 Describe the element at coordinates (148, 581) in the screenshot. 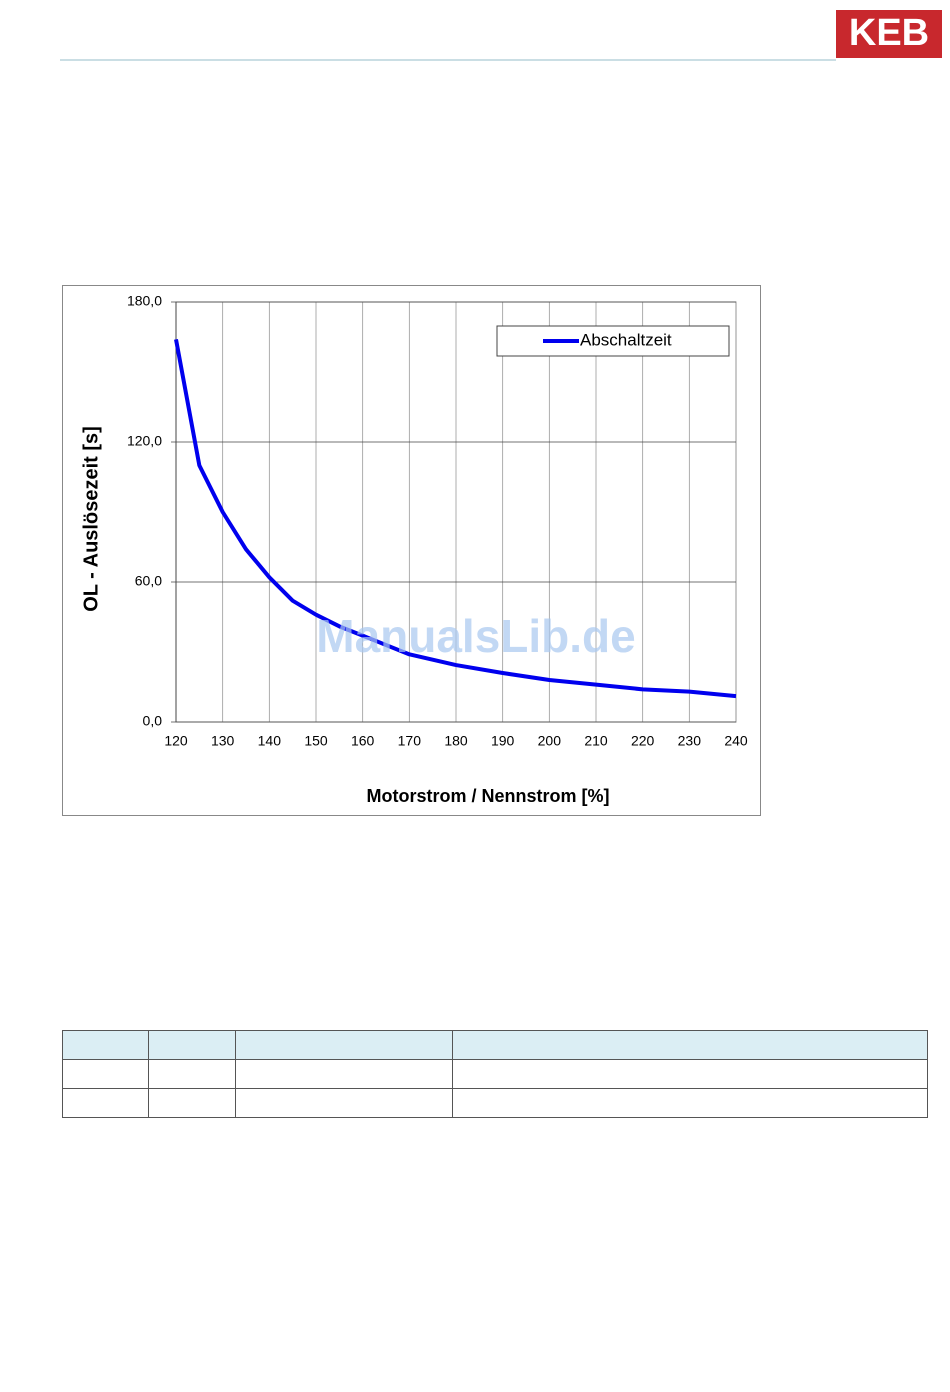

I see `y-tick-label: 60,0` at that location.